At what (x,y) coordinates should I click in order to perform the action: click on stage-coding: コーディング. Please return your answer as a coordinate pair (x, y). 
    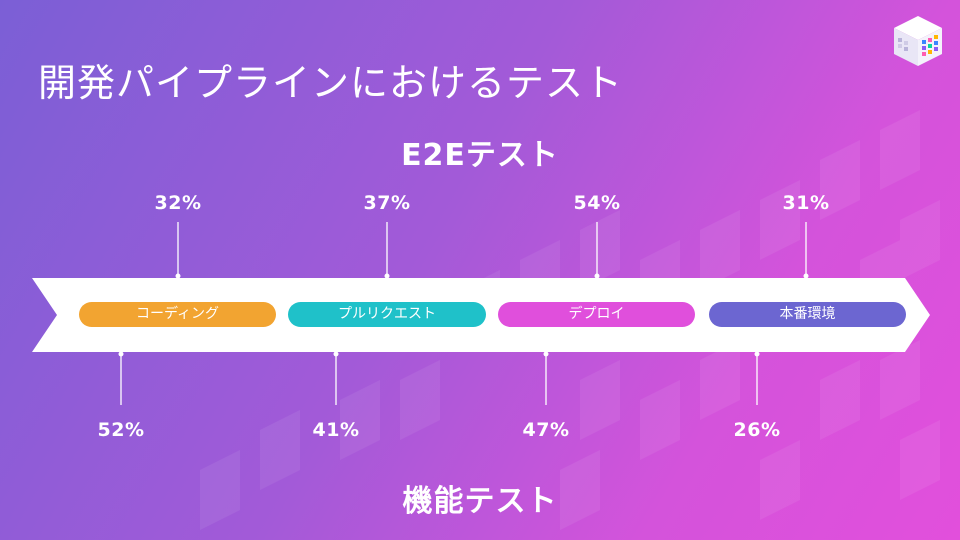
    Looking at the image, I should click on (177, 314).